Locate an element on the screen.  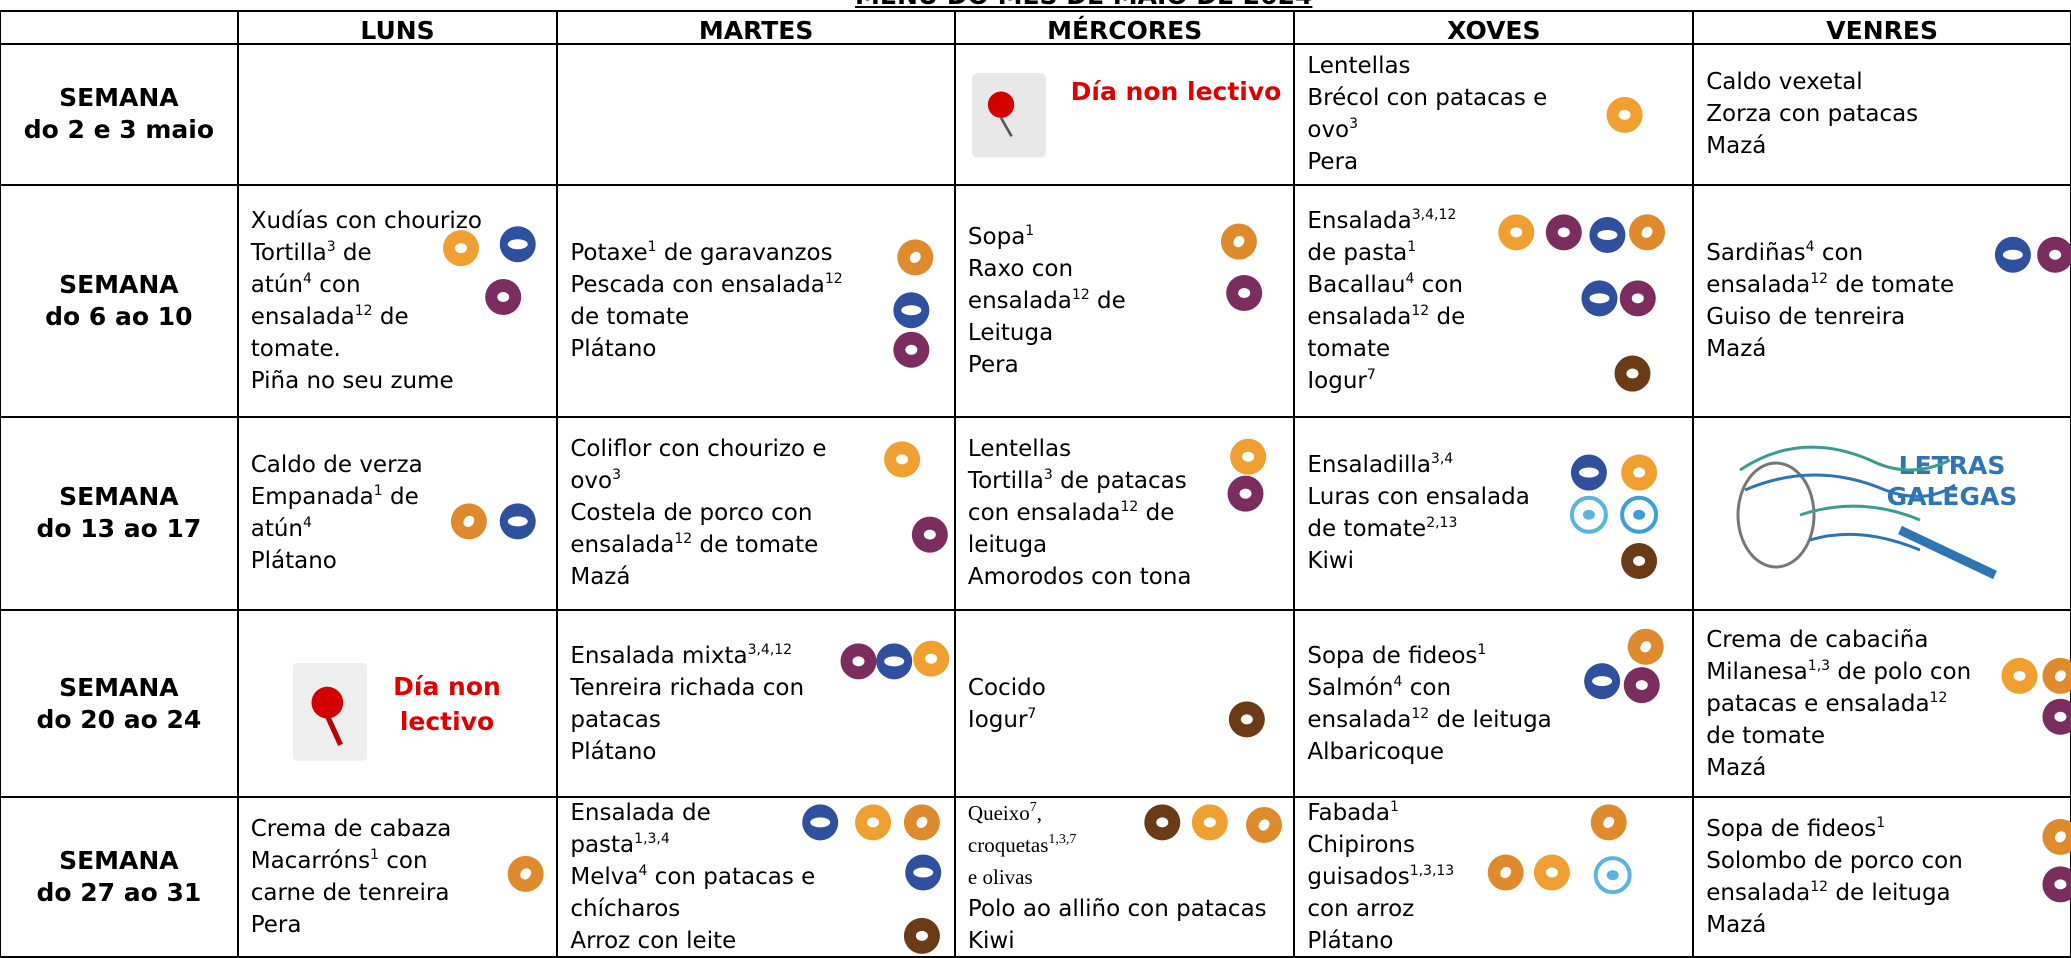
dish-line: Chipirons is located at coordinates (1361, 845).